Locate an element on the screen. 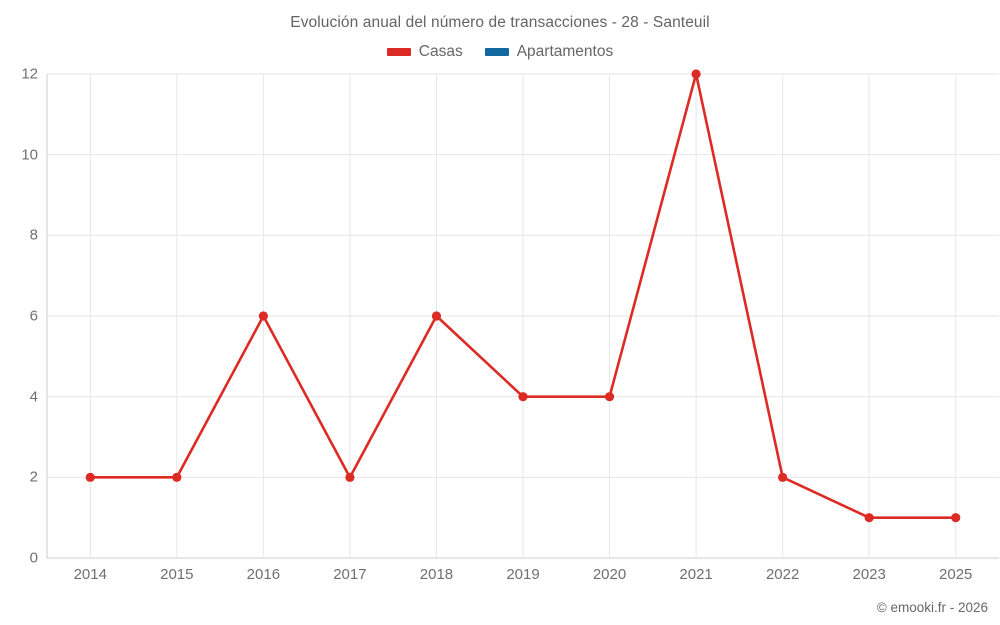  x-tick-label: 2021 is located at coordinates (696, 574).